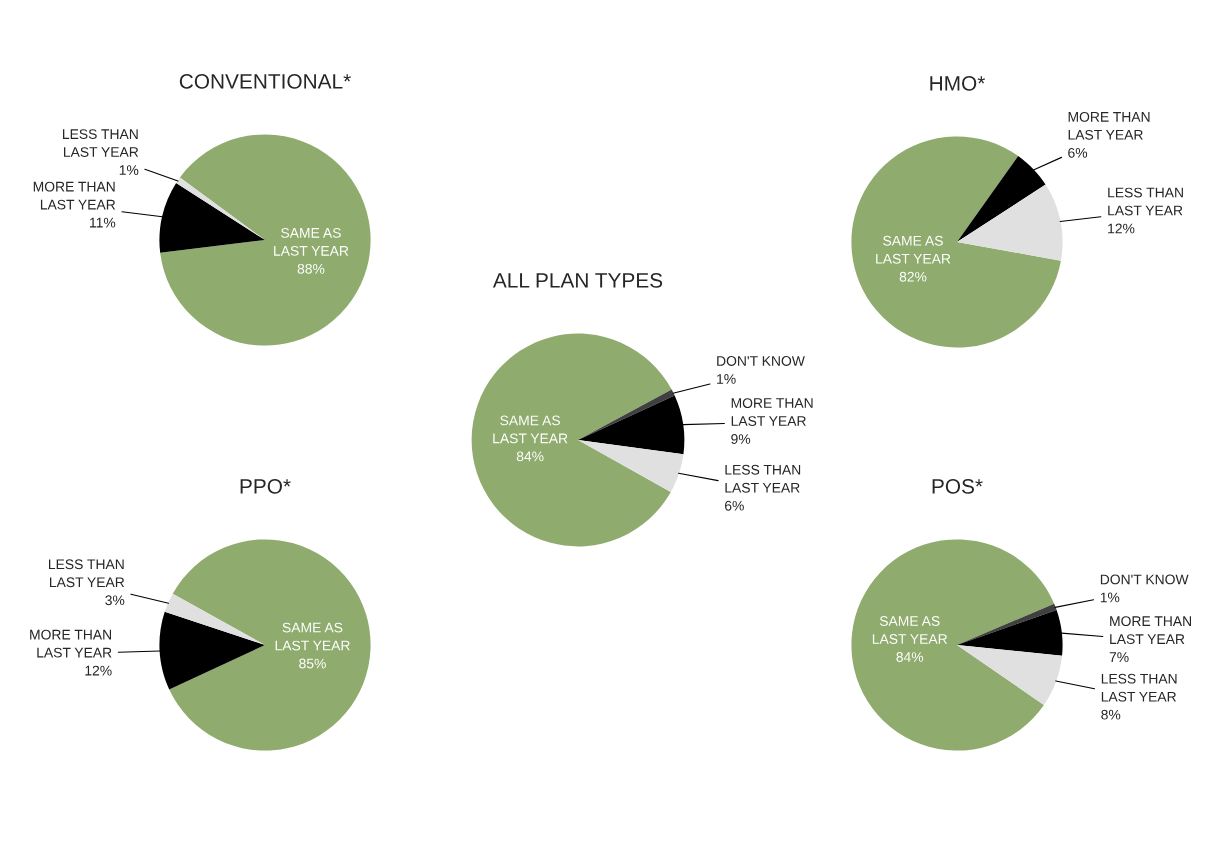 This screenshot has width=1225, height=843. Describe the element at coordinates (577, 280) in the screenshot. I see `chart-title: ALL PLAN TYPES` at that location.